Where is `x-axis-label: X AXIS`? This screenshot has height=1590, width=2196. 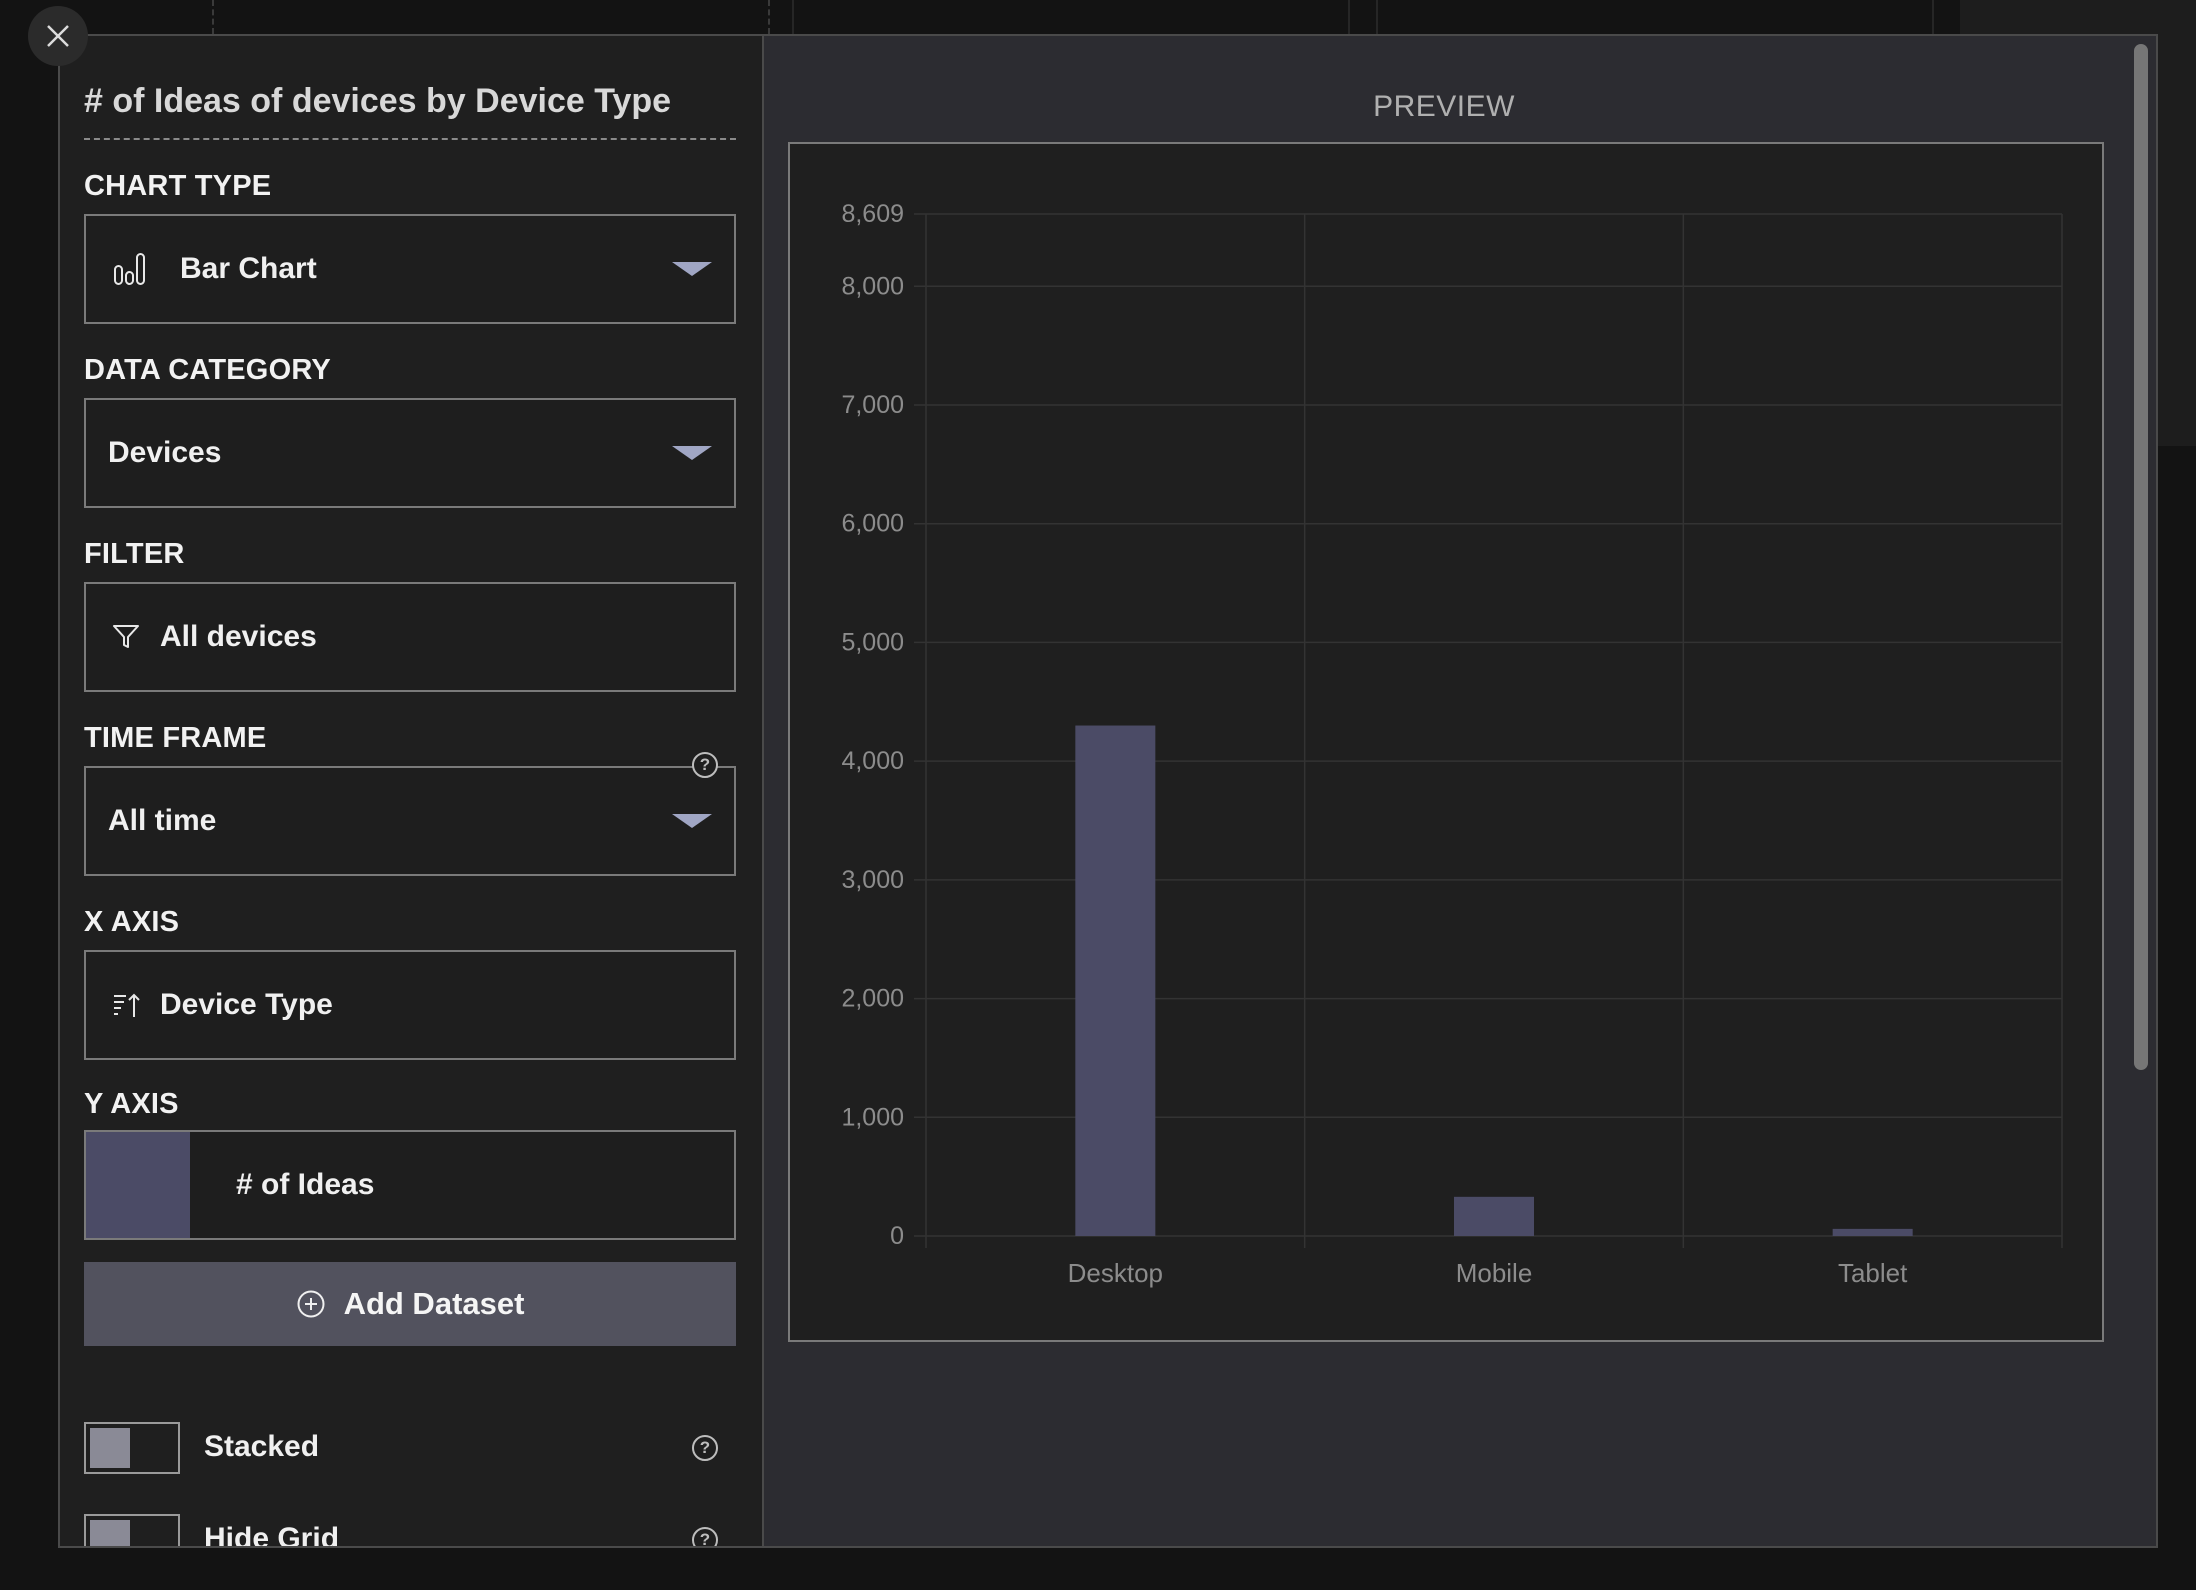 x-axis-label: X AXIS is located at coordinates (132, 922).